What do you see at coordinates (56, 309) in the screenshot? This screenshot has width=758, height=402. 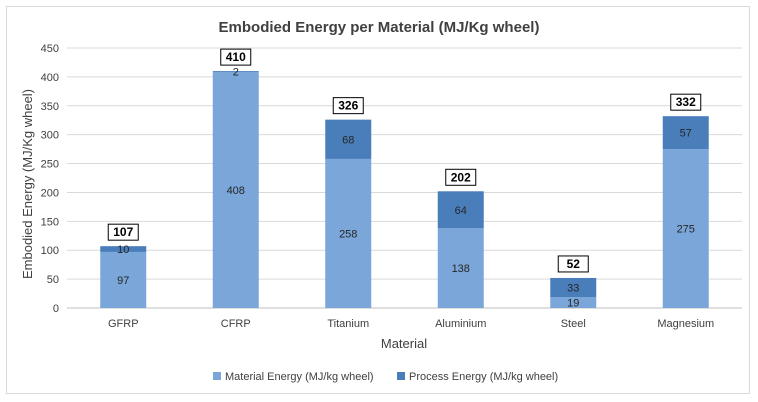 I see `y-tick-label: 0` at bounding box center [56, 309].